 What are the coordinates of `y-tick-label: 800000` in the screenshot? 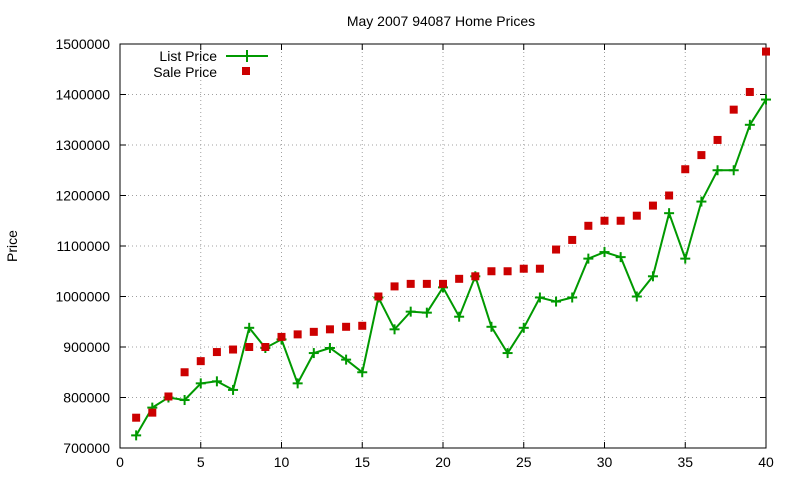 It's located at (86, 398).